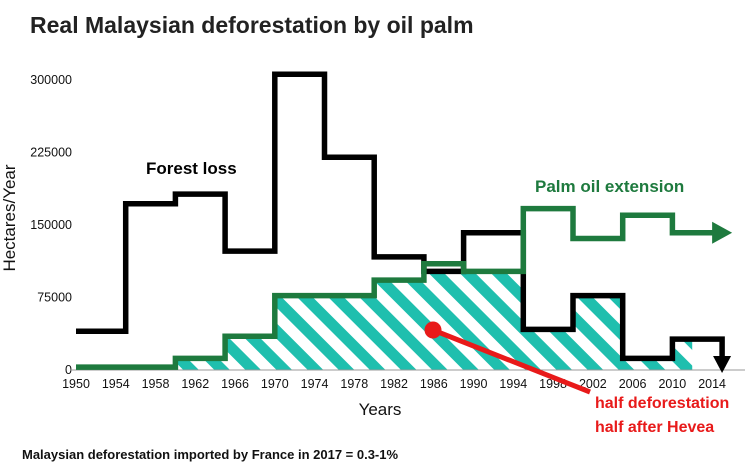 The width and height of the screenshot is (754, 467). Describe the element at coordinates (76, 384) in the screenshot. I see `x-tick-label: 1950` at that location.